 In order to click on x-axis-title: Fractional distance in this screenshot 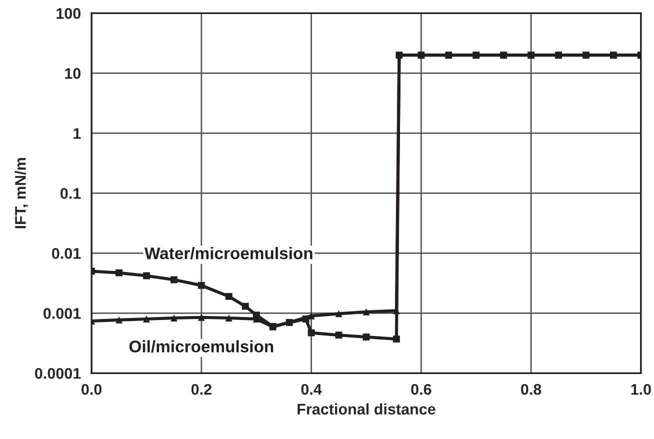, I will do `click(367, 409)`.